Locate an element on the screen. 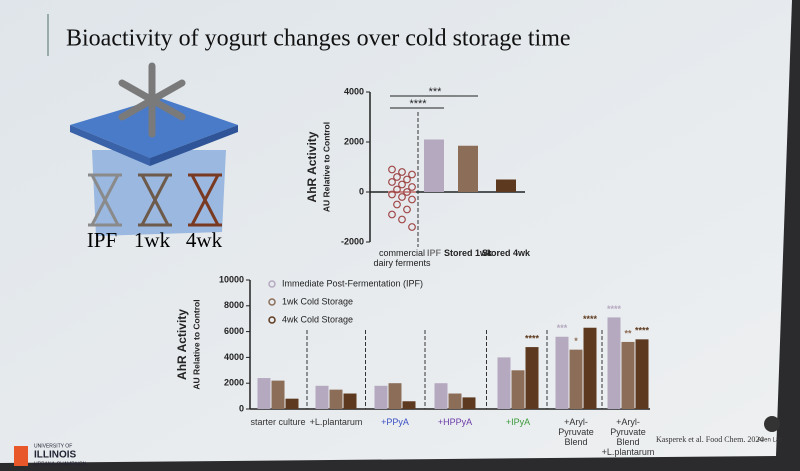 This screenshot has width=800, height=471. legend-label: 1wk Cold Storage is located at coordinates (317, 301).